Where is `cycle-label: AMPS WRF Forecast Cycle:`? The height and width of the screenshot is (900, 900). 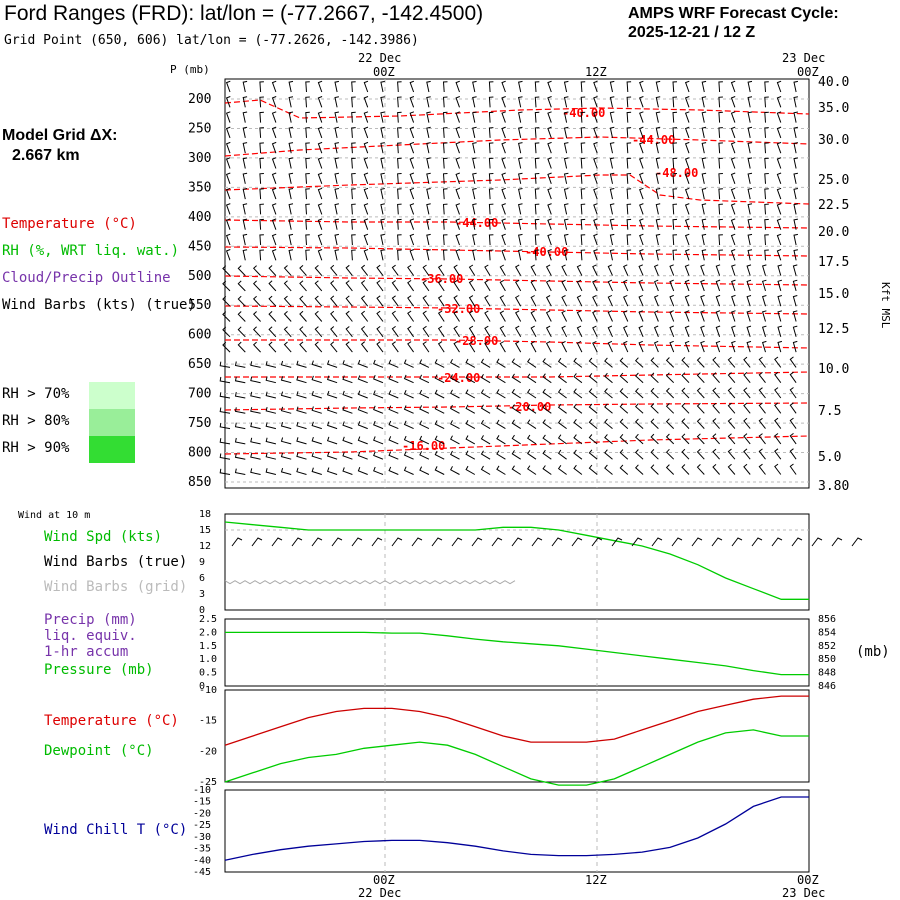 cycle-label: AMPS WRF Forecast Cycle: is located at coordinates (733, 13).